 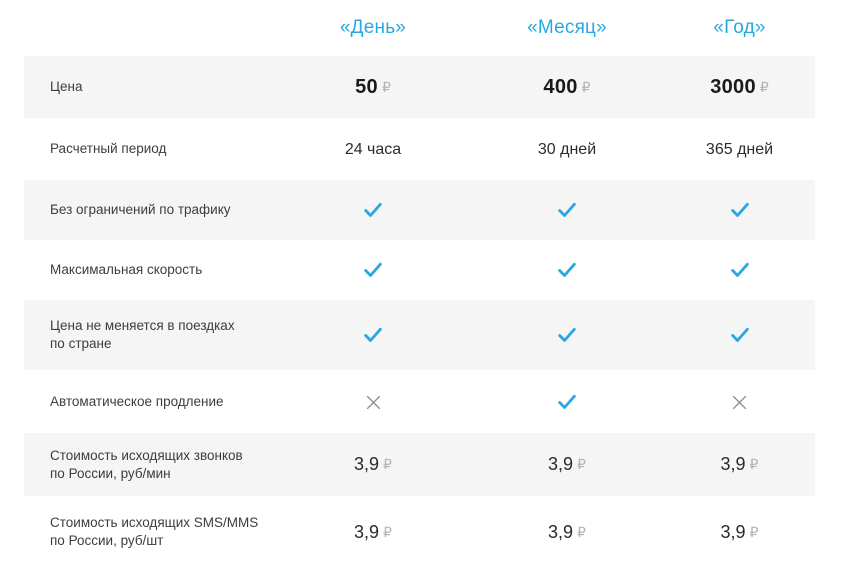 What do you see at coordinates (560, 86) in the screenshot?
I see `price-amount: 400` at bounding box center [560, 86].